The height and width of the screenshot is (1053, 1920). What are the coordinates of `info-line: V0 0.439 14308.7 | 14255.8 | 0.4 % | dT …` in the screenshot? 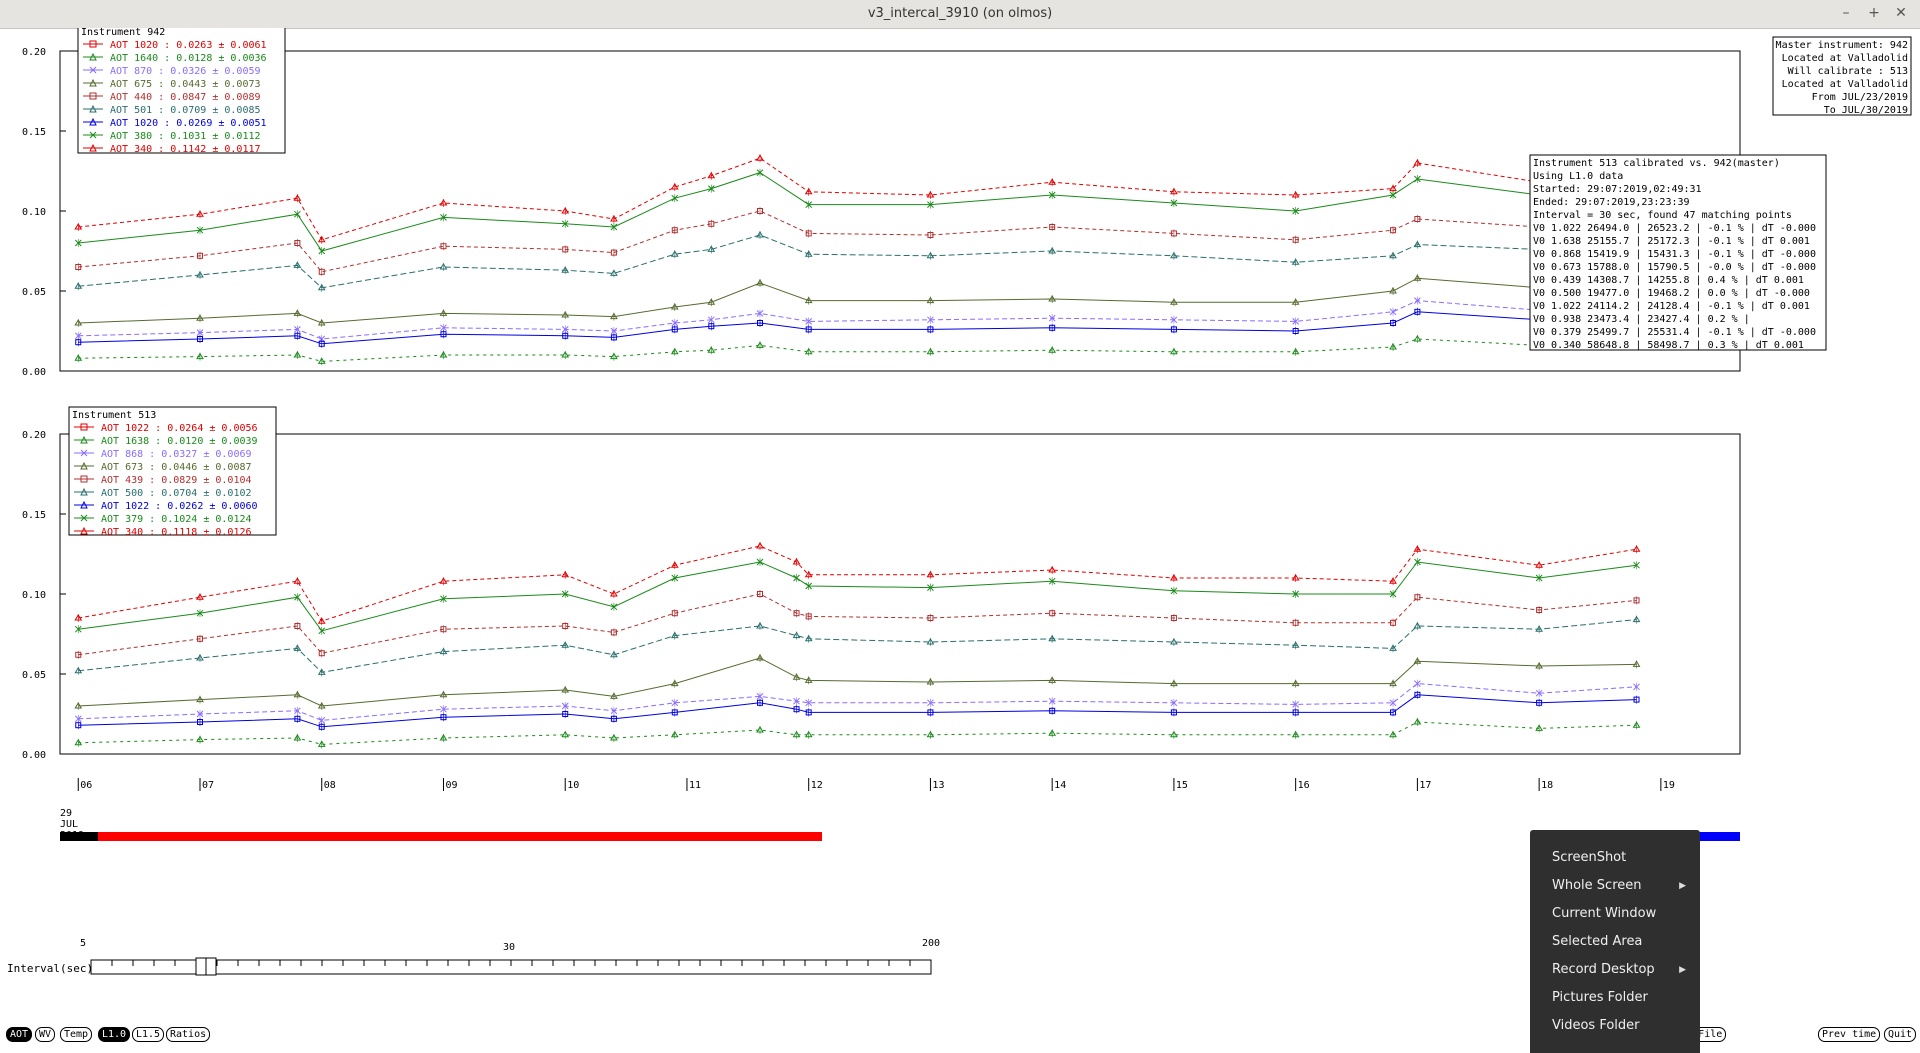 It's located at (1668, 280).